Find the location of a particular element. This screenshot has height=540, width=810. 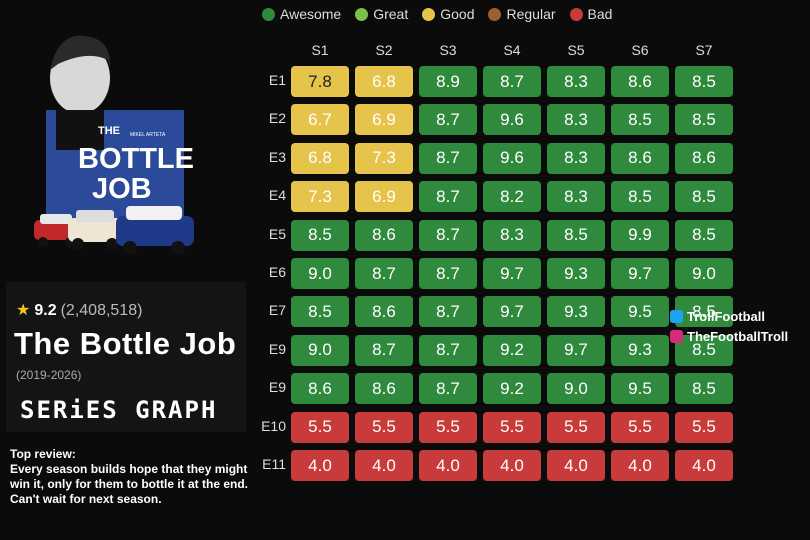

chart-legend: Awesome Great Good Regular Bad is located at coordinates (437, 14).